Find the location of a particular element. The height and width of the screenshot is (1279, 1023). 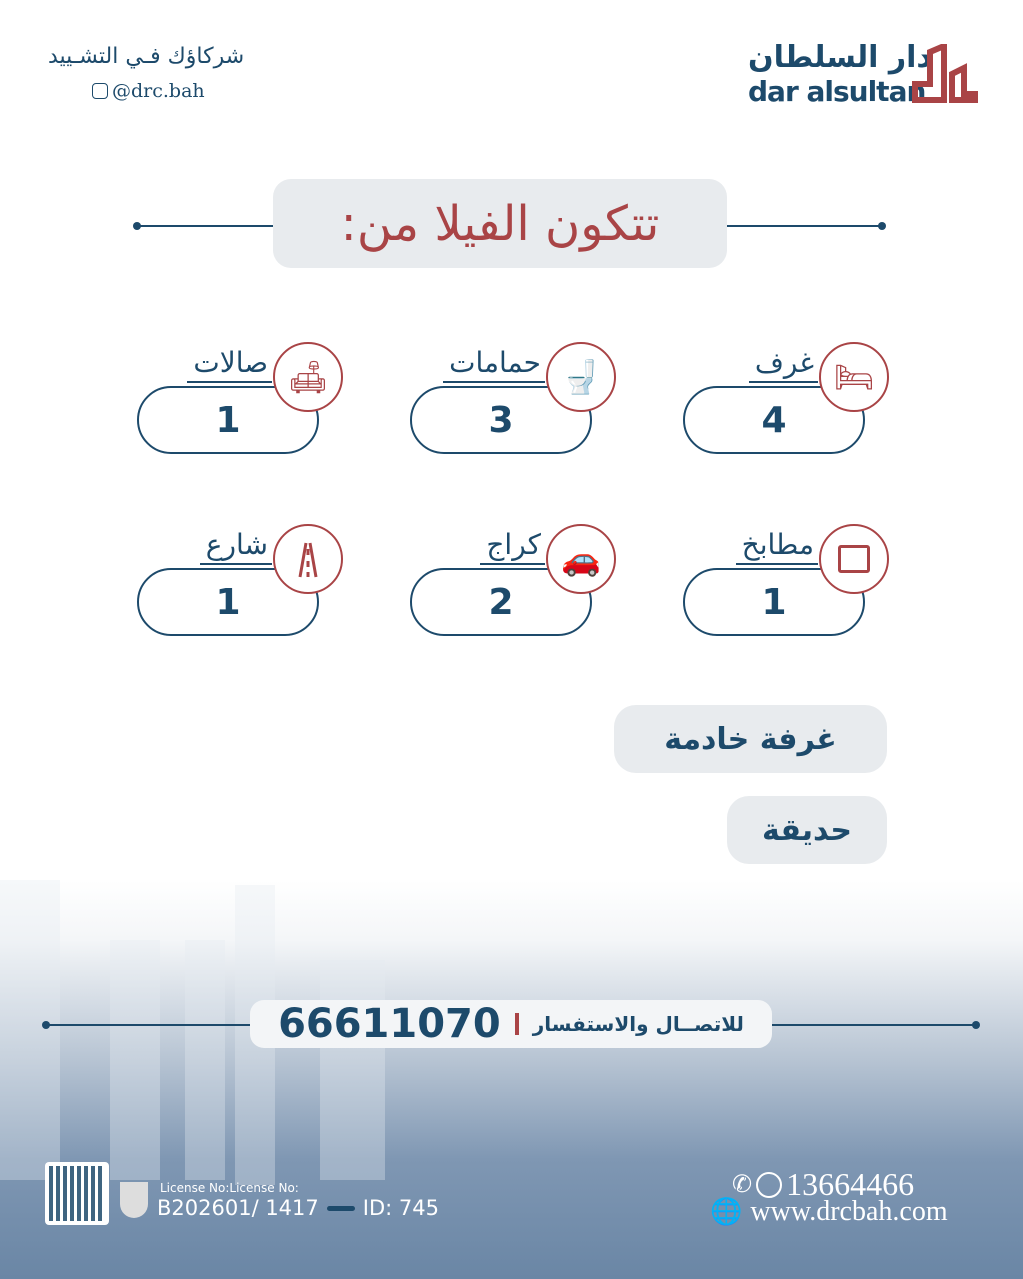

bed-icon: 🛏 is located at coordinates (854, 377).